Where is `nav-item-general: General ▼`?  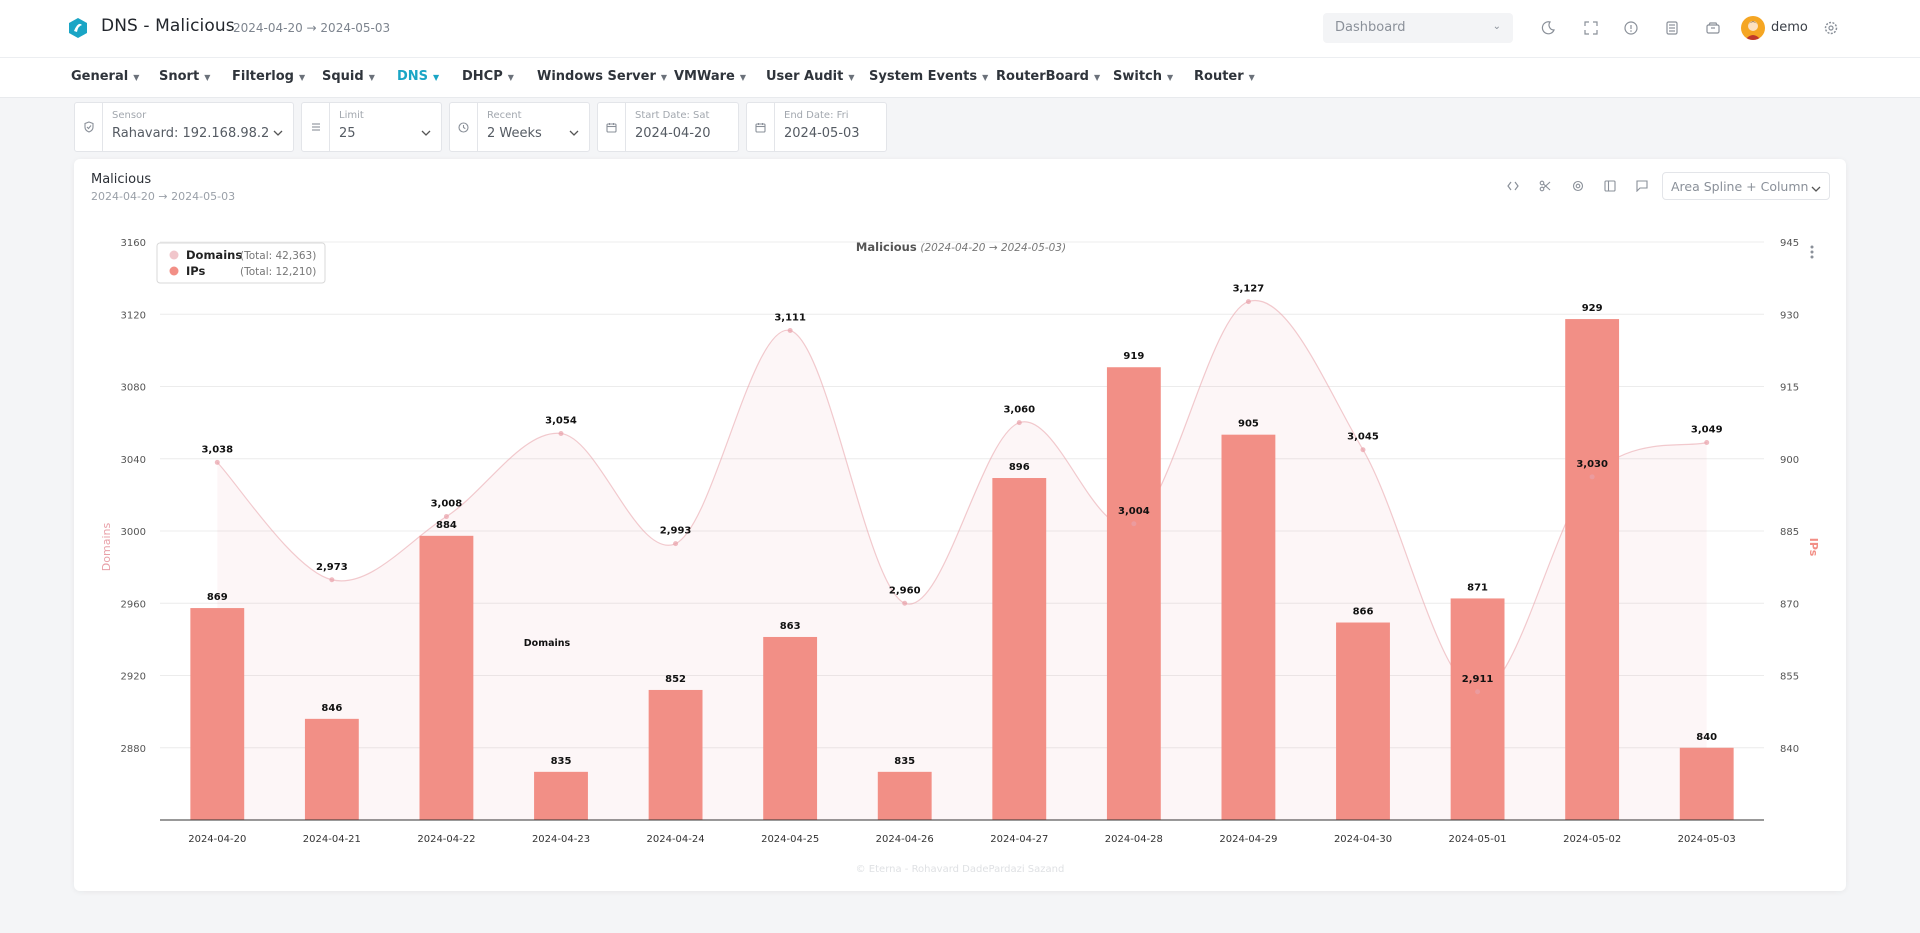
nav-item-general: General ▼ is located at coordinates (105, 76).